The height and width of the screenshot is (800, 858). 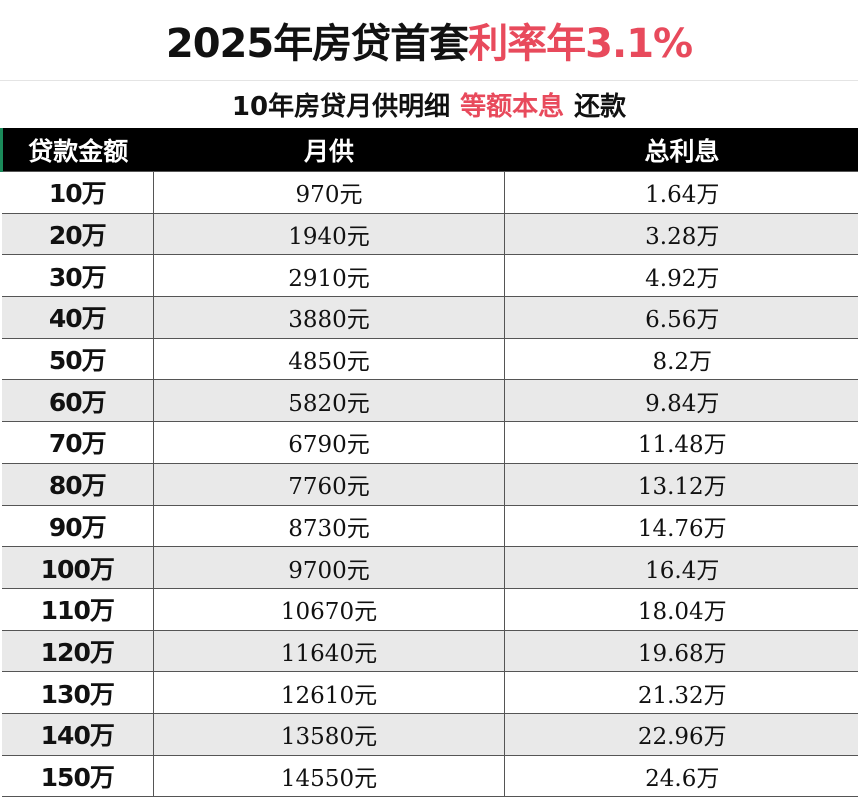 What do you see at coordinates (329, 567) in the screenshot?
I see `cell-monthly-payment: 9700元` at bounding box center [329, 567].